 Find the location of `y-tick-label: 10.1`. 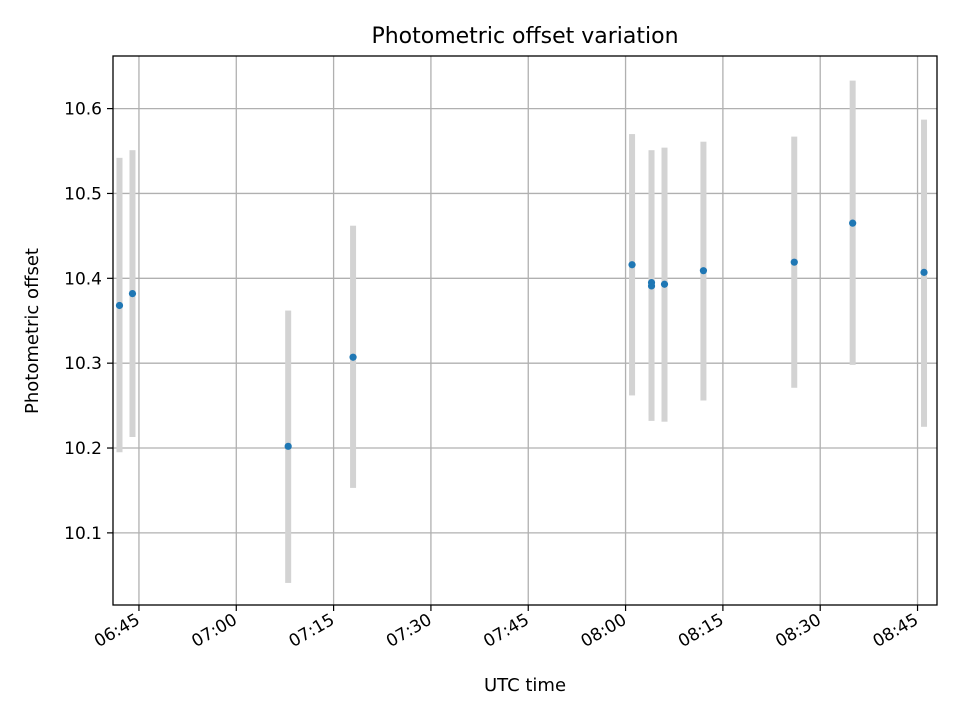

y-tick-label: 10.1 is located at coordinates (83, 534).